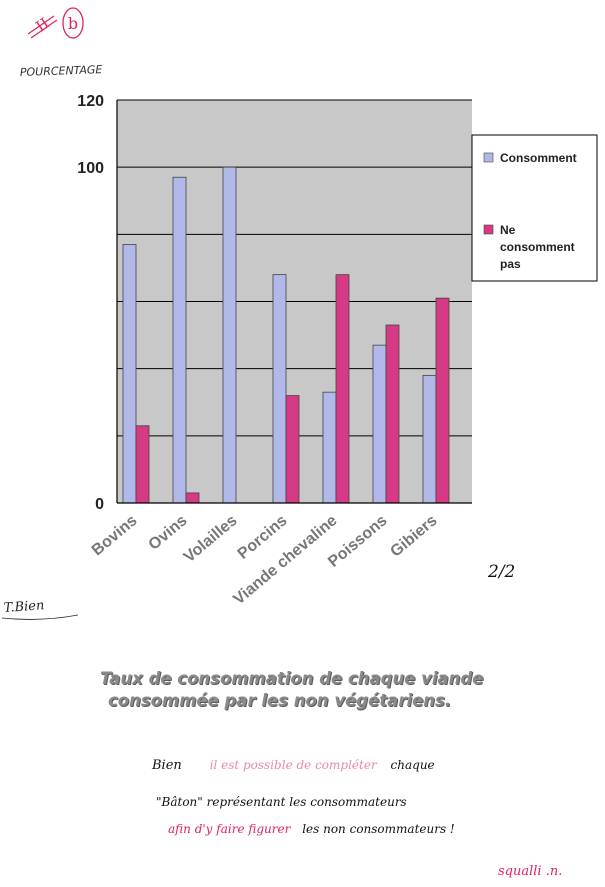 The width and height of the screenshot is (605, 887). Describe the element at coordinates (61, 71) in the screenshot. I see `y-axis-title: POURCENTAGE` at that location.